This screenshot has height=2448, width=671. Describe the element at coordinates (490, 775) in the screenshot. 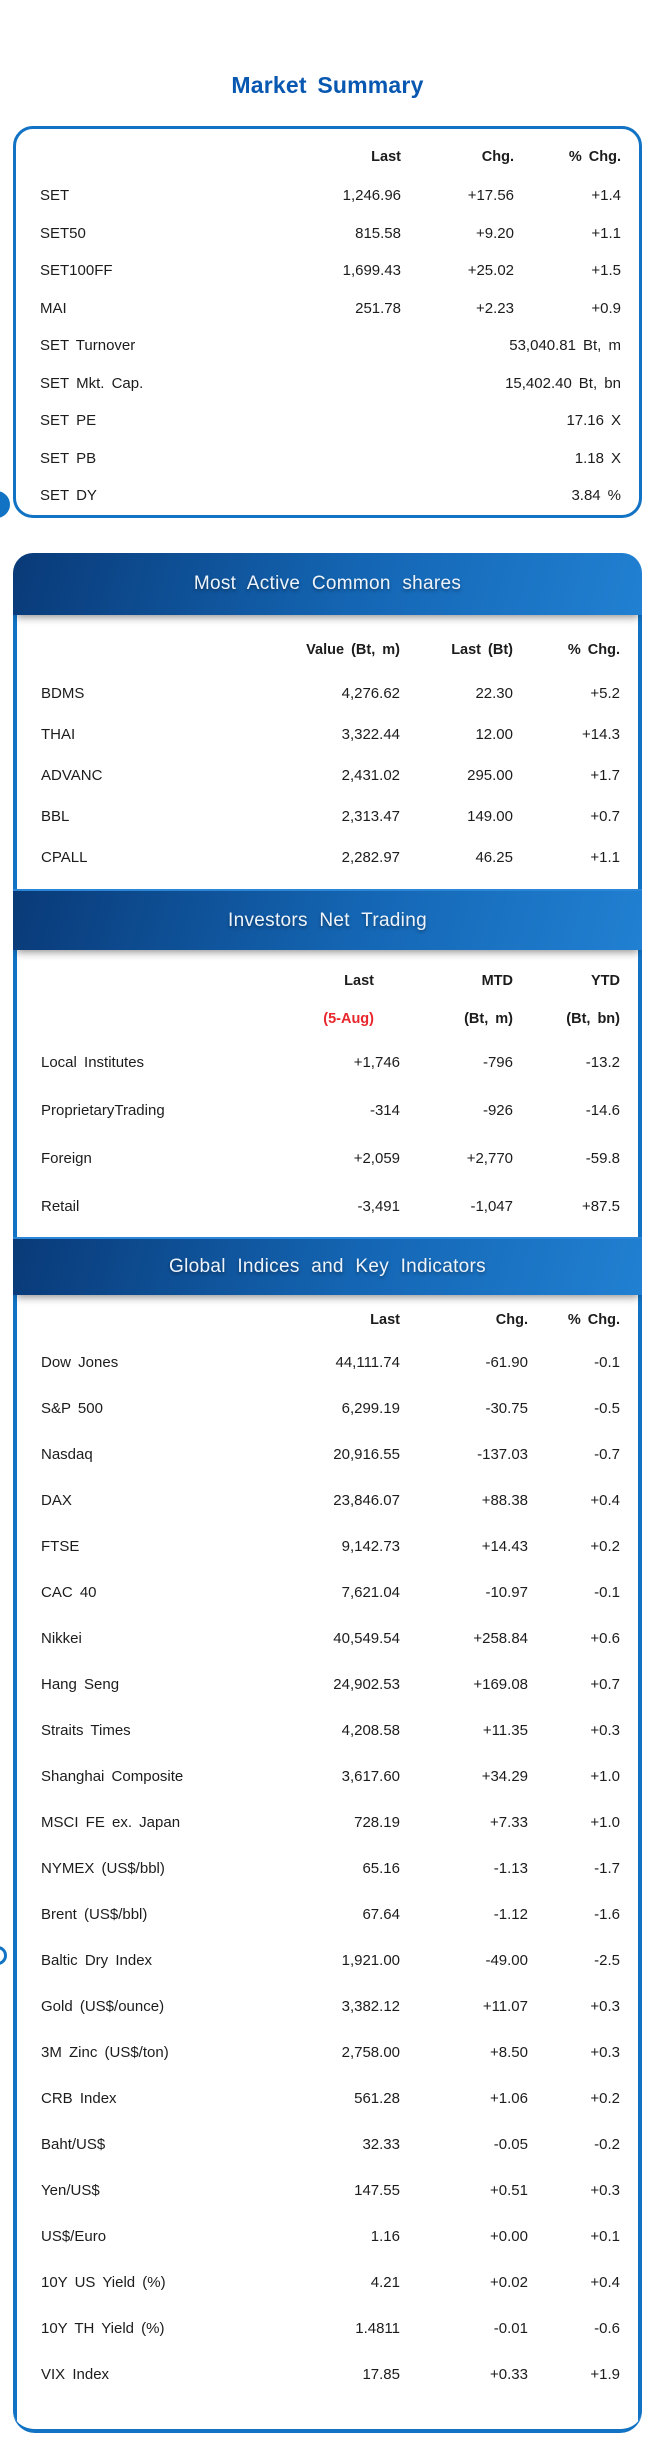

I see `value-2: 295.00` at that location.